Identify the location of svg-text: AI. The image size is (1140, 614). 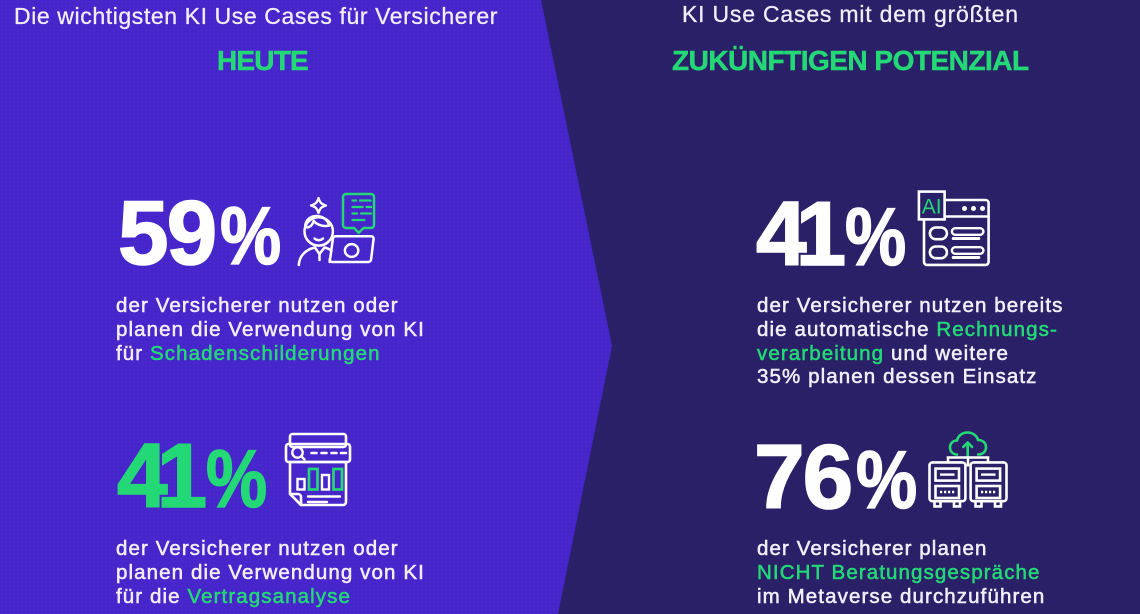
(932, 207).